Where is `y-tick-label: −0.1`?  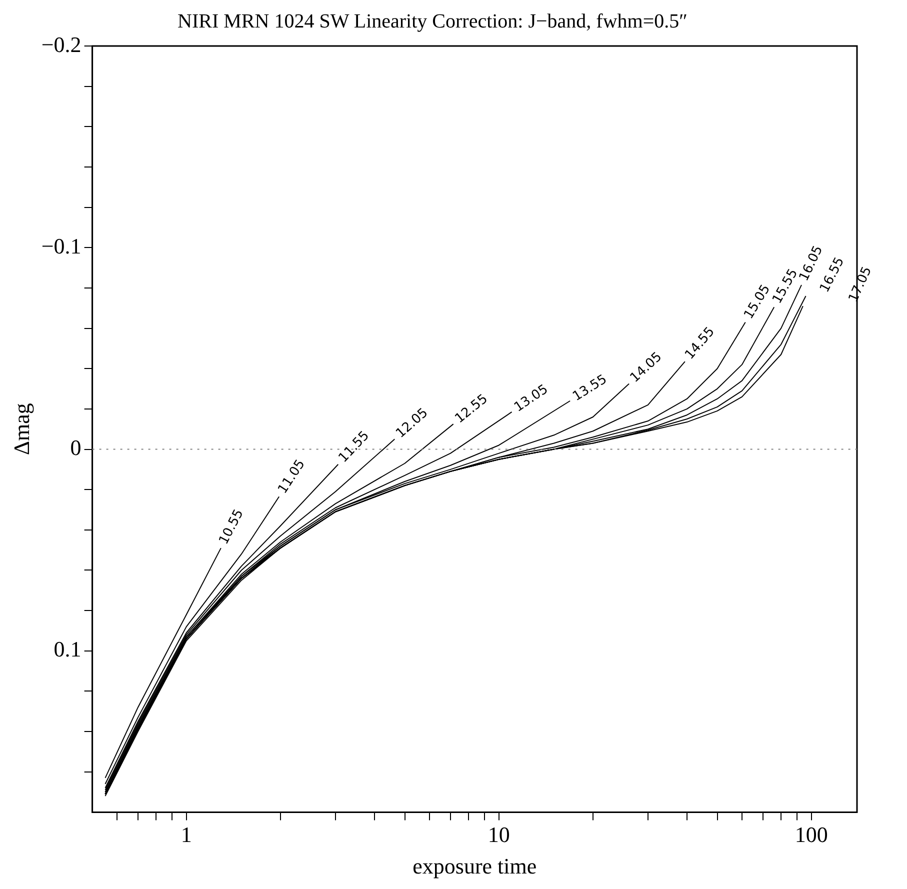 y-tick-label: −0.1 is located at coordinates (61, 245).